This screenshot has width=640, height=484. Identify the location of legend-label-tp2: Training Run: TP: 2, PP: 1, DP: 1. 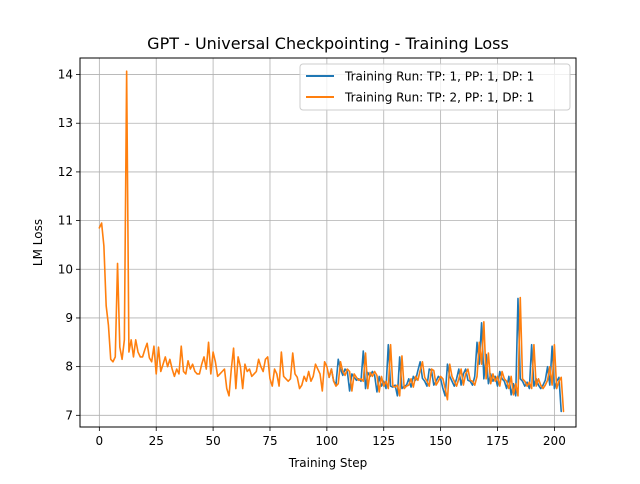
(439, 98).